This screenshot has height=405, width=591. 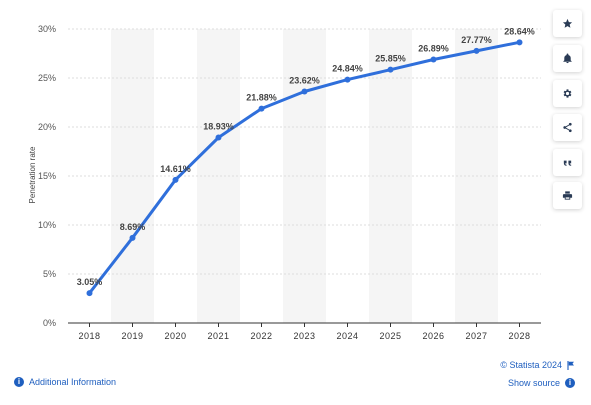 What do you see at coordinates (519, 31) in the screenshot?
I see `data-label: 28.64%` at bounding box center [519, 31].